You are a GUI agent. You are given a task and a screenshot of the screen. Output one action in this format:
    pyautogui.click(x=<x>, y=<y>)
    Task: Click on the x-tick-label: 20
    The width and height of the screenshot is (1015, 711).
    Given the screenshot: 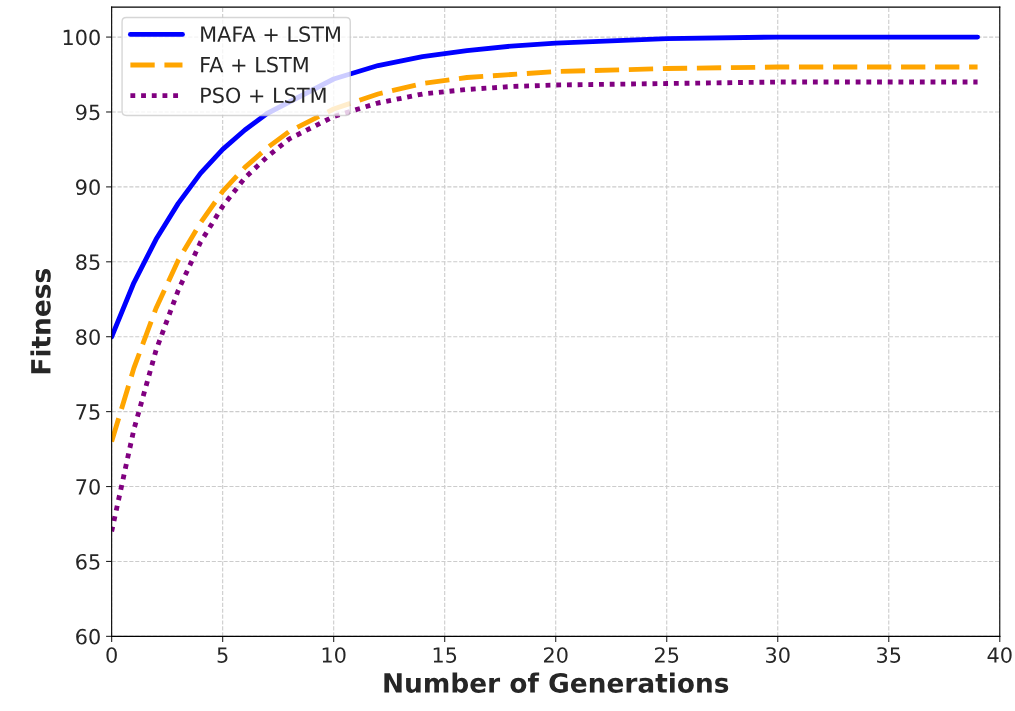 What is the action you would take?
    pyautogui.click(x=555, y=655)
    